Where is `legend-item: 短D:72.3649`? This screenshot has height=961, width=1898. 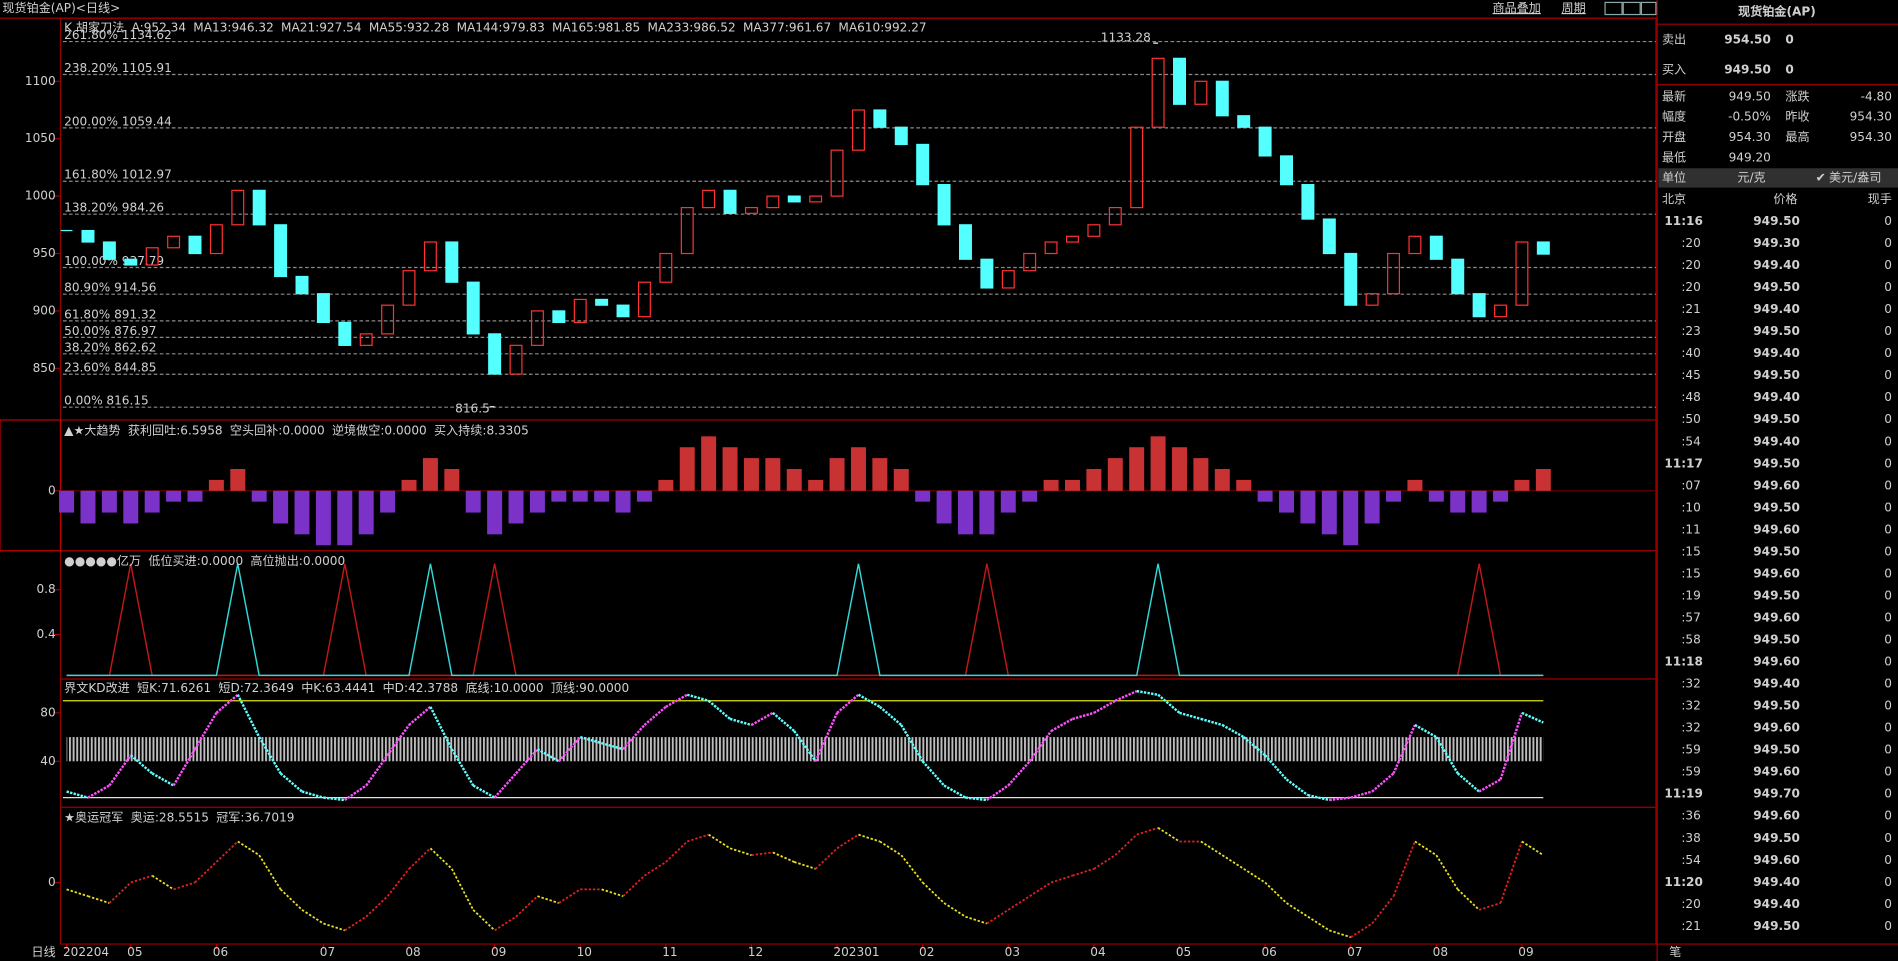
legend-item: 短D:72.3649 is located at coordinates (256, 688).